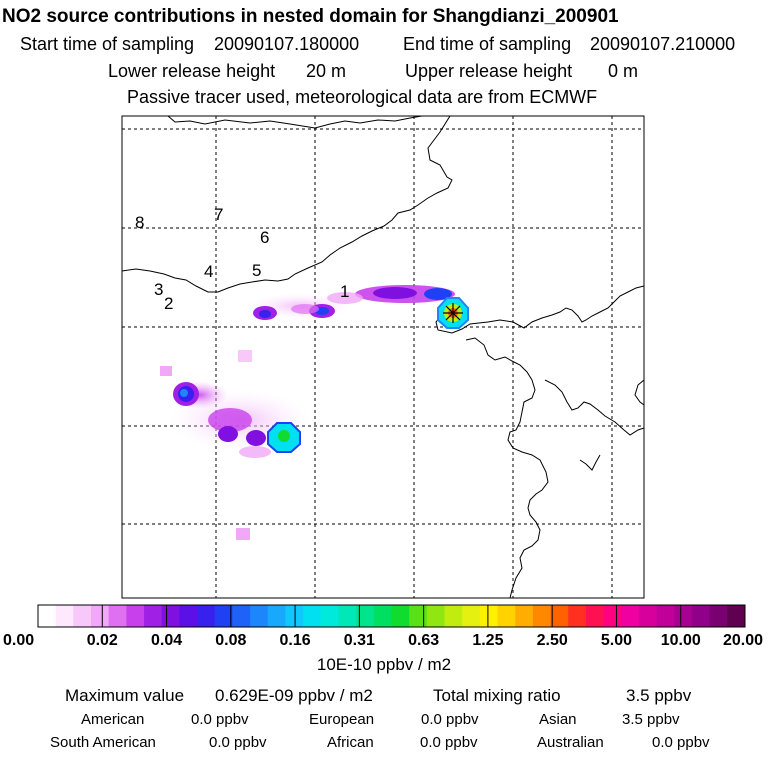 Image resolution: width=768 pixels, height=768 pixels. Describe the element at coordinates (208, 271) in the screenshot. I see `map-label-4: 4` at that location.